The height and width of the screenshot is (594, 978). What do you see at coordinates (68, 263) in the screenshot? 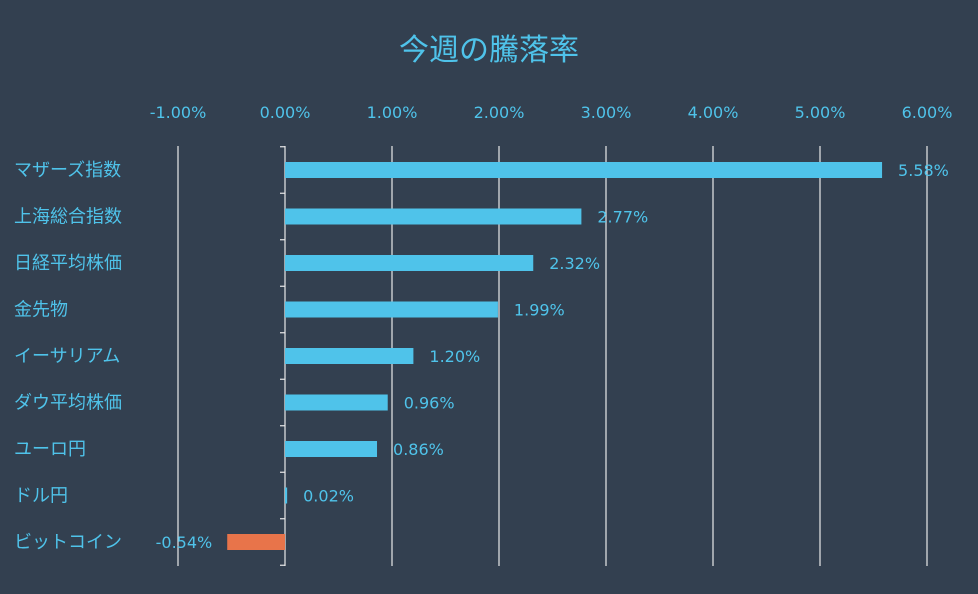
I see `category-label: 日経平均株価` at bounding box center [68, 263].